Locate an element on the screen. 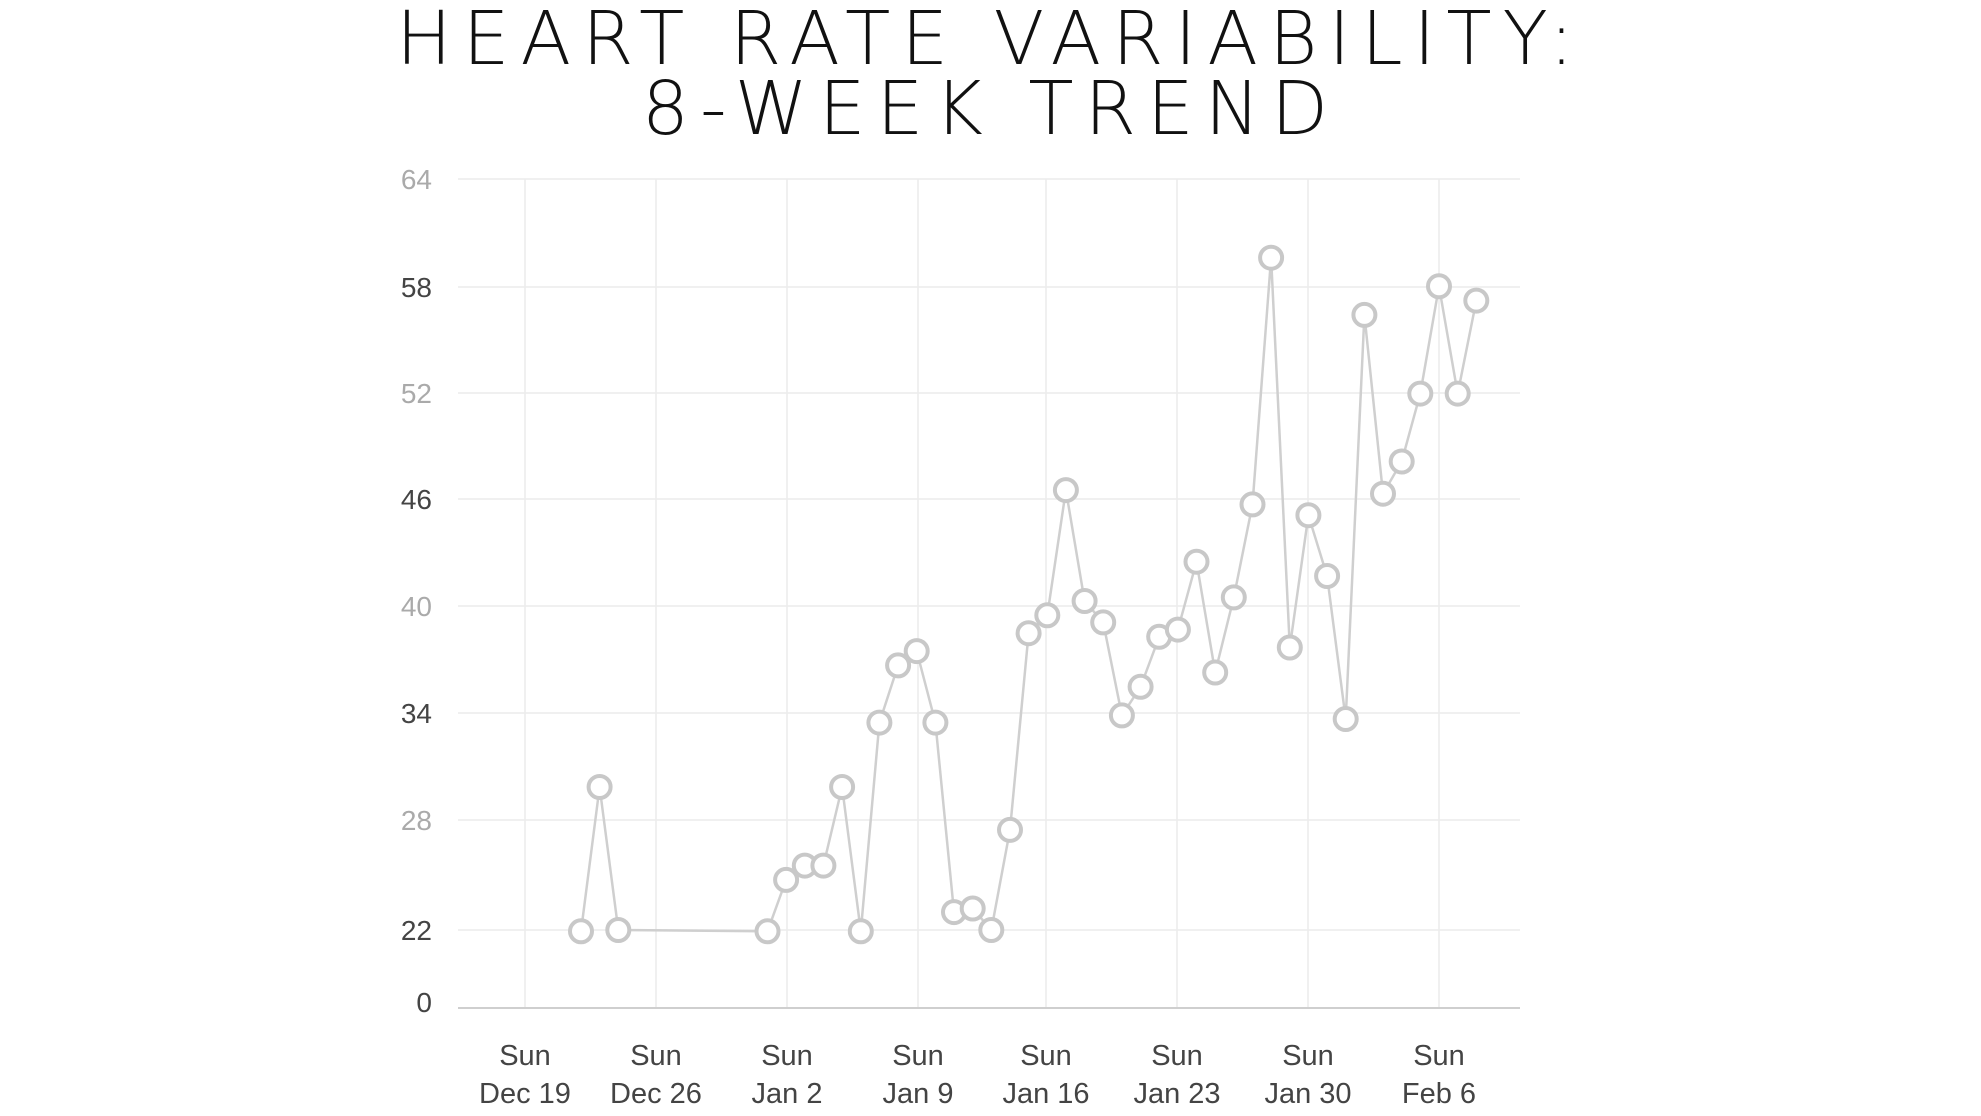 The height and width of the screenshot is (1116, 1981). x-tick-label-line1-5: Sun is located at coordinates (1177, 1056).